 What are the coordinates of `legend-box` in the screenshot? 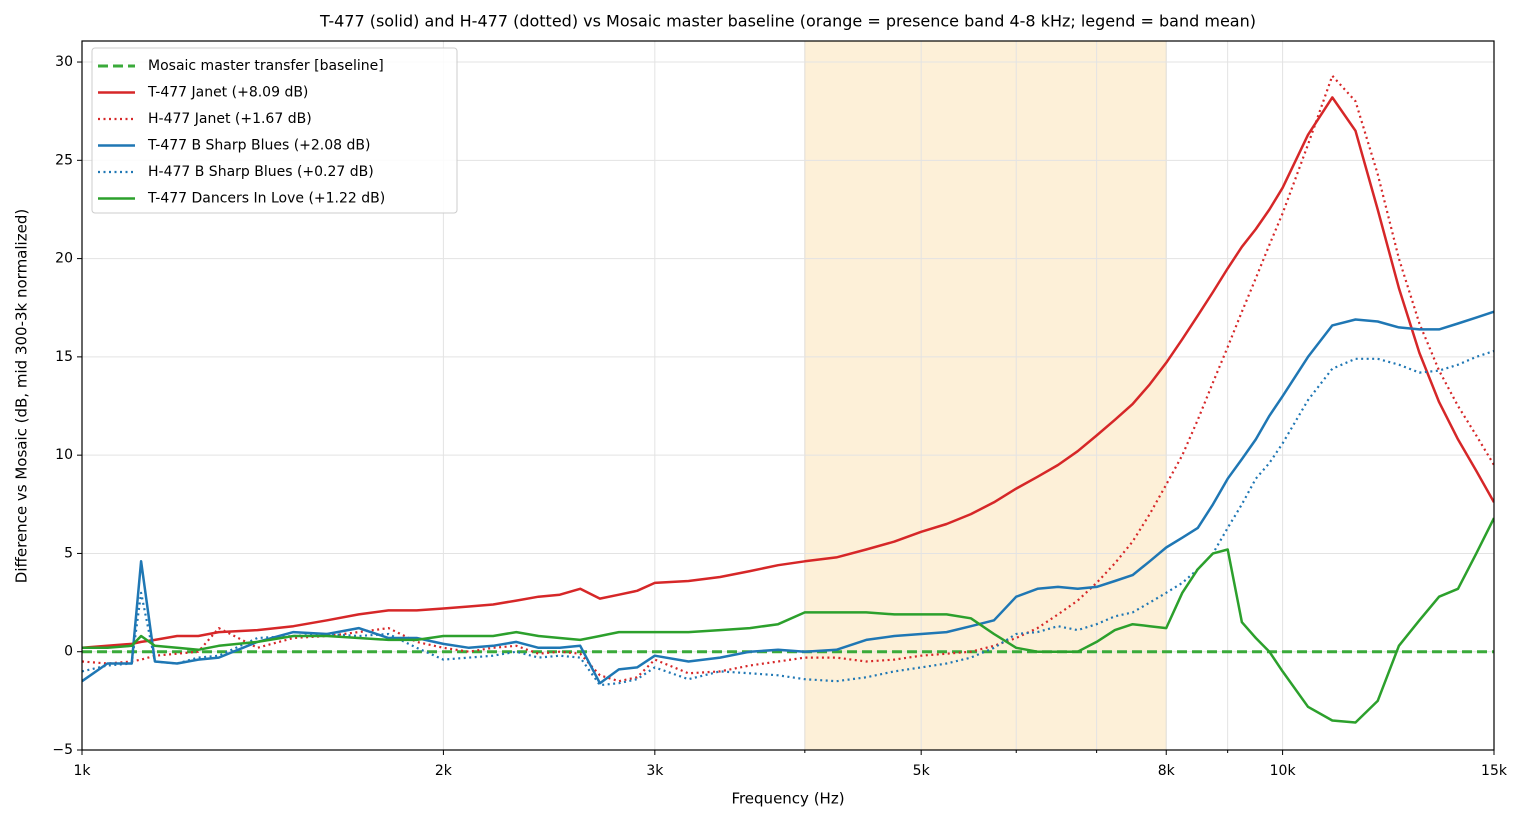 It's located at (274, 130).